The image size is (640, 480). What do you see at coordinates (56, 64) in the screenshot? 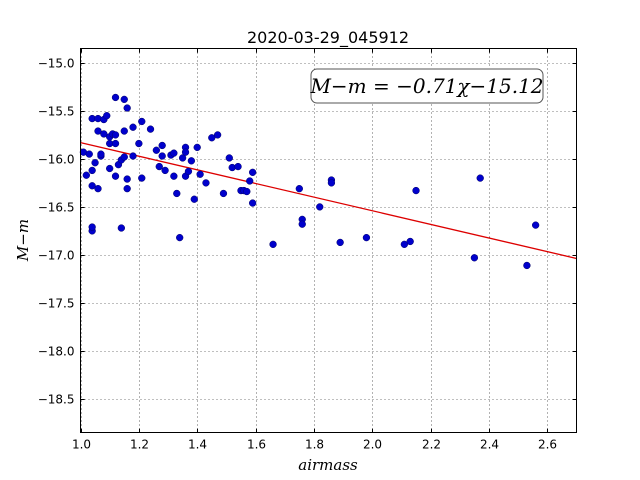
I see `y-tick-label: −15.0` at bounding box center [56, 64].